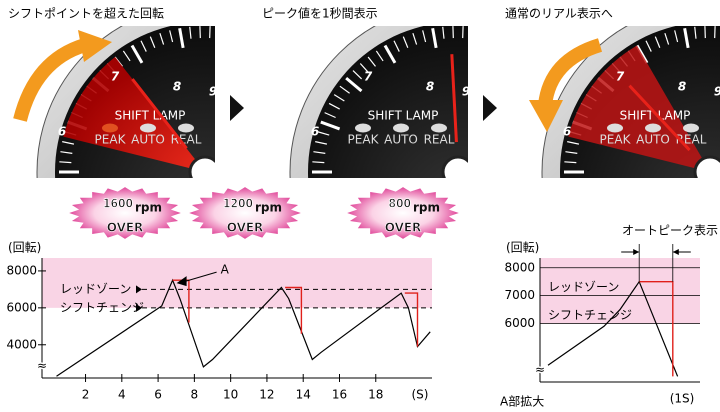  What do you see at coordinates (21, 270) in the screenshot?
I see `y-tick-label: 8000` at bounding box center [21, 270].